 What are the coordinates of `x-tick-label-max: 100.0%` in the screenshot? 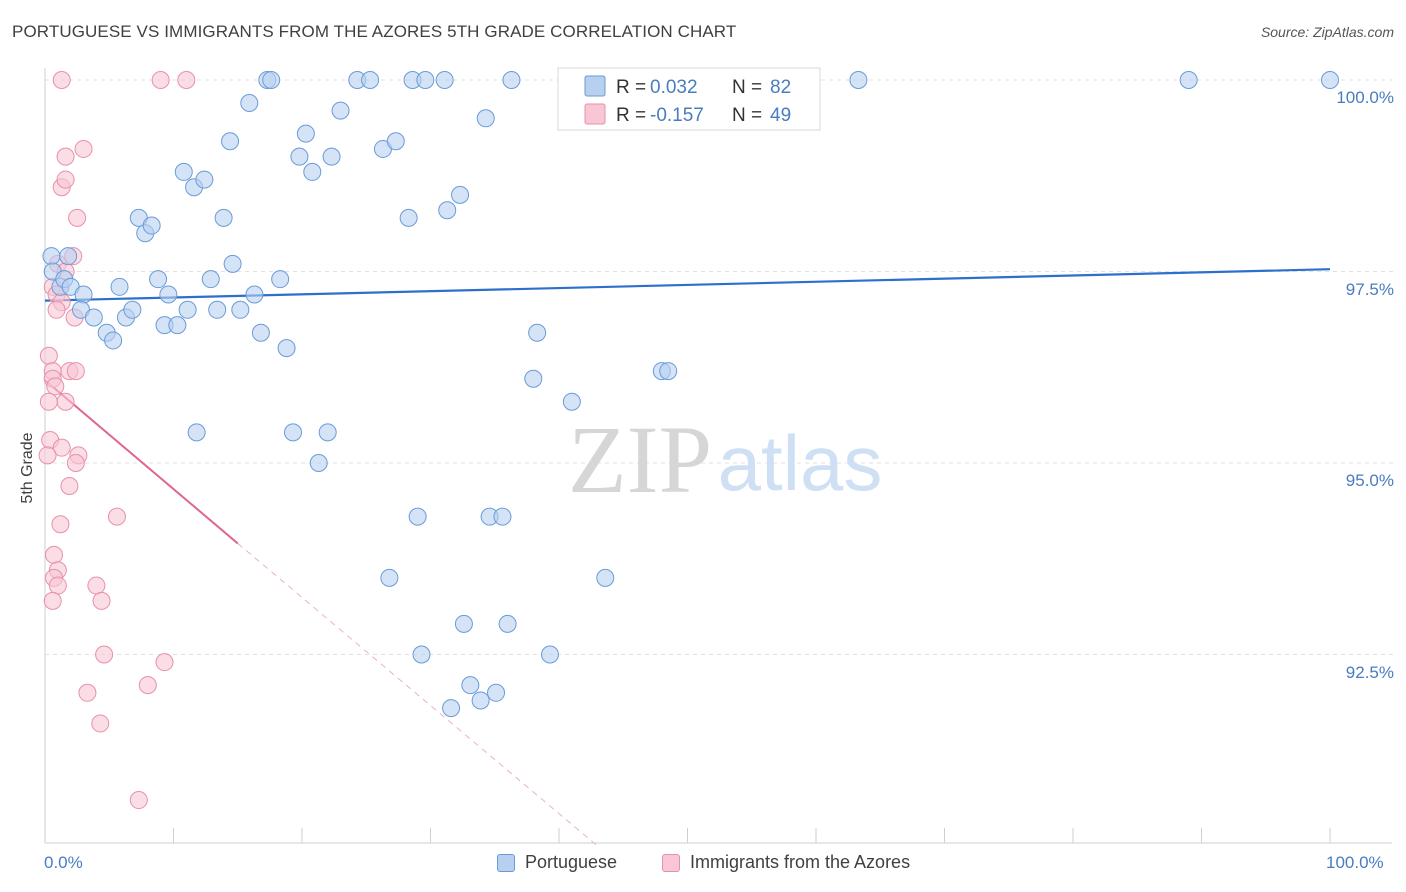 It's located at (1355, 862).